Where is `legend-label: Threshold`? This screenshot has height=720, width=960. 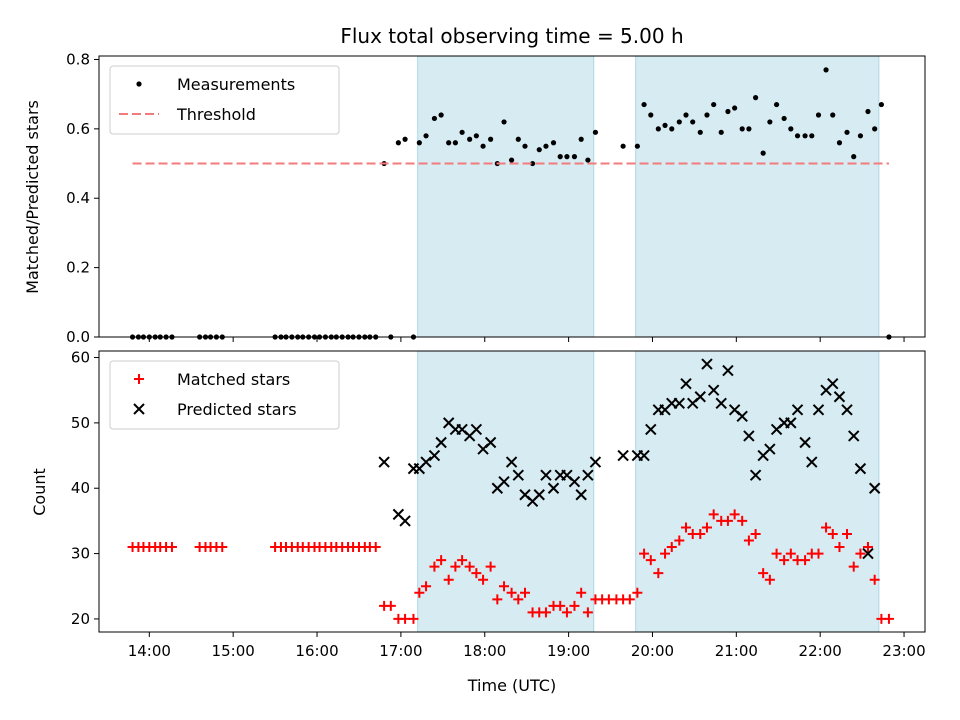
legend-label: Threshold is located at coordinates (216, 114).